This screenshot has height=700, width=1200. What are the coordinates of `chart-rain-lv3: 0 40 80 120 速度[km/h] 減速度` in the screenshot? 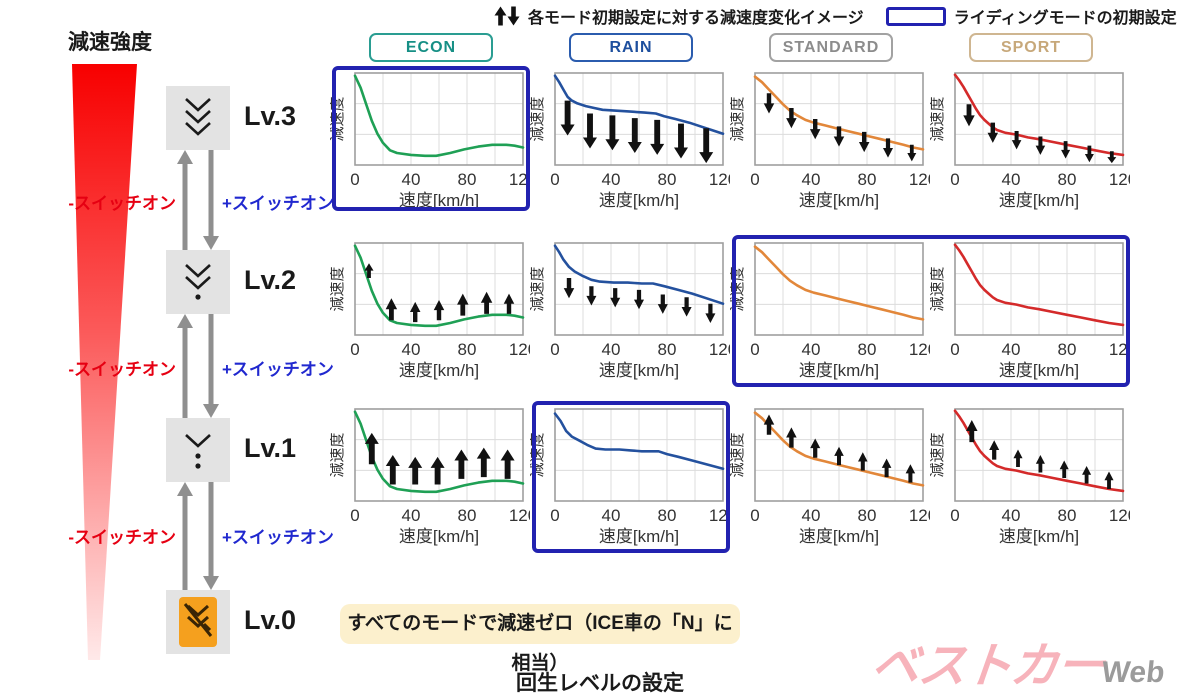 It's located at (633, 140).